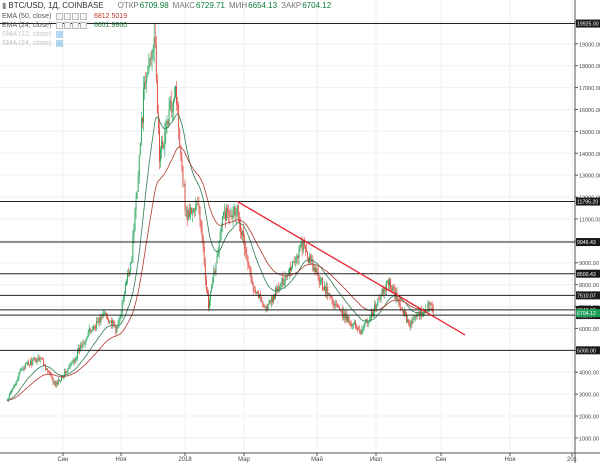 This screenshot has height=463, width=600. I want to click on high-value: 6729.71, so click(210, 5).